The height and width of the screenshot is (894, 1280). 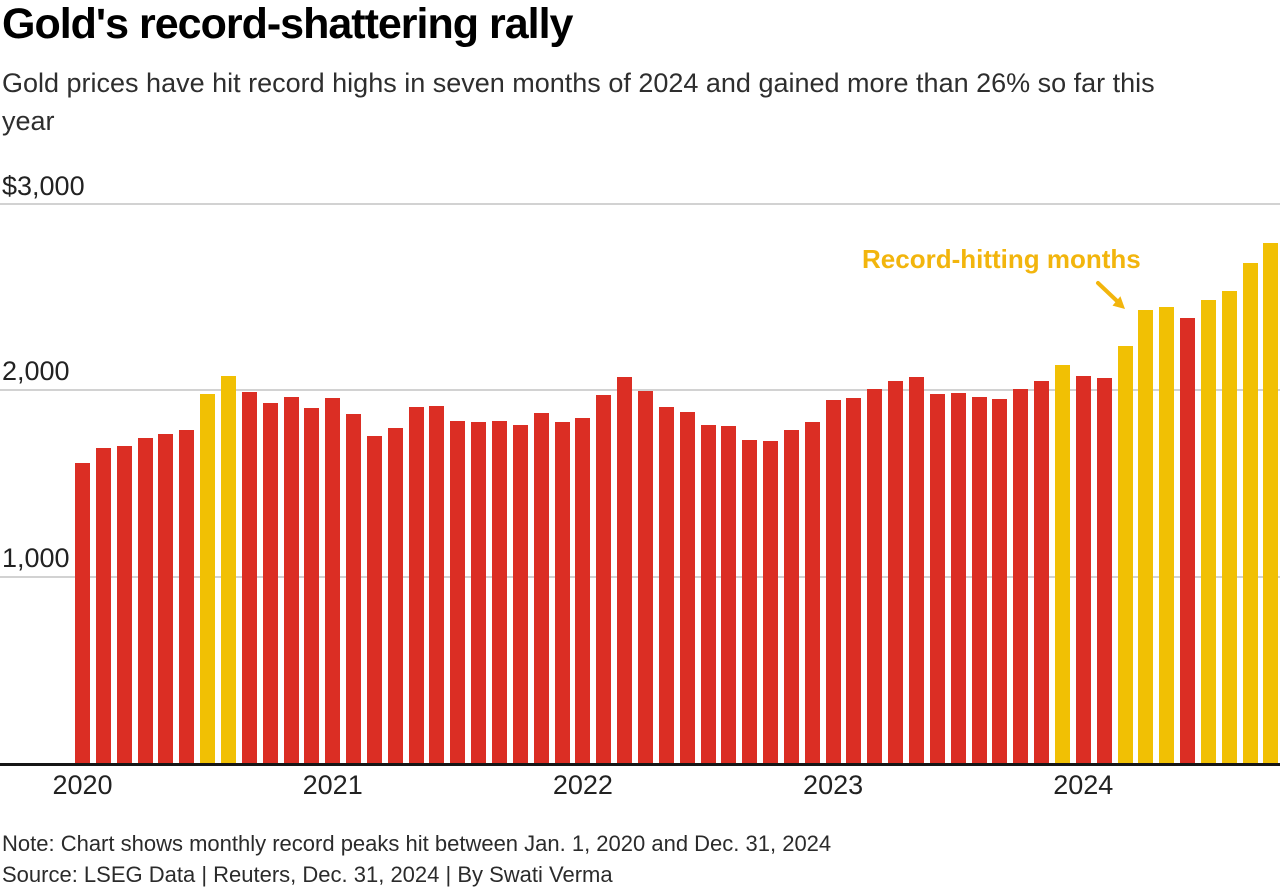 What do you see at coordinates (103, 605) in the screenshot?
I see `bar-feb-2020` at bounding box center [103, 605].